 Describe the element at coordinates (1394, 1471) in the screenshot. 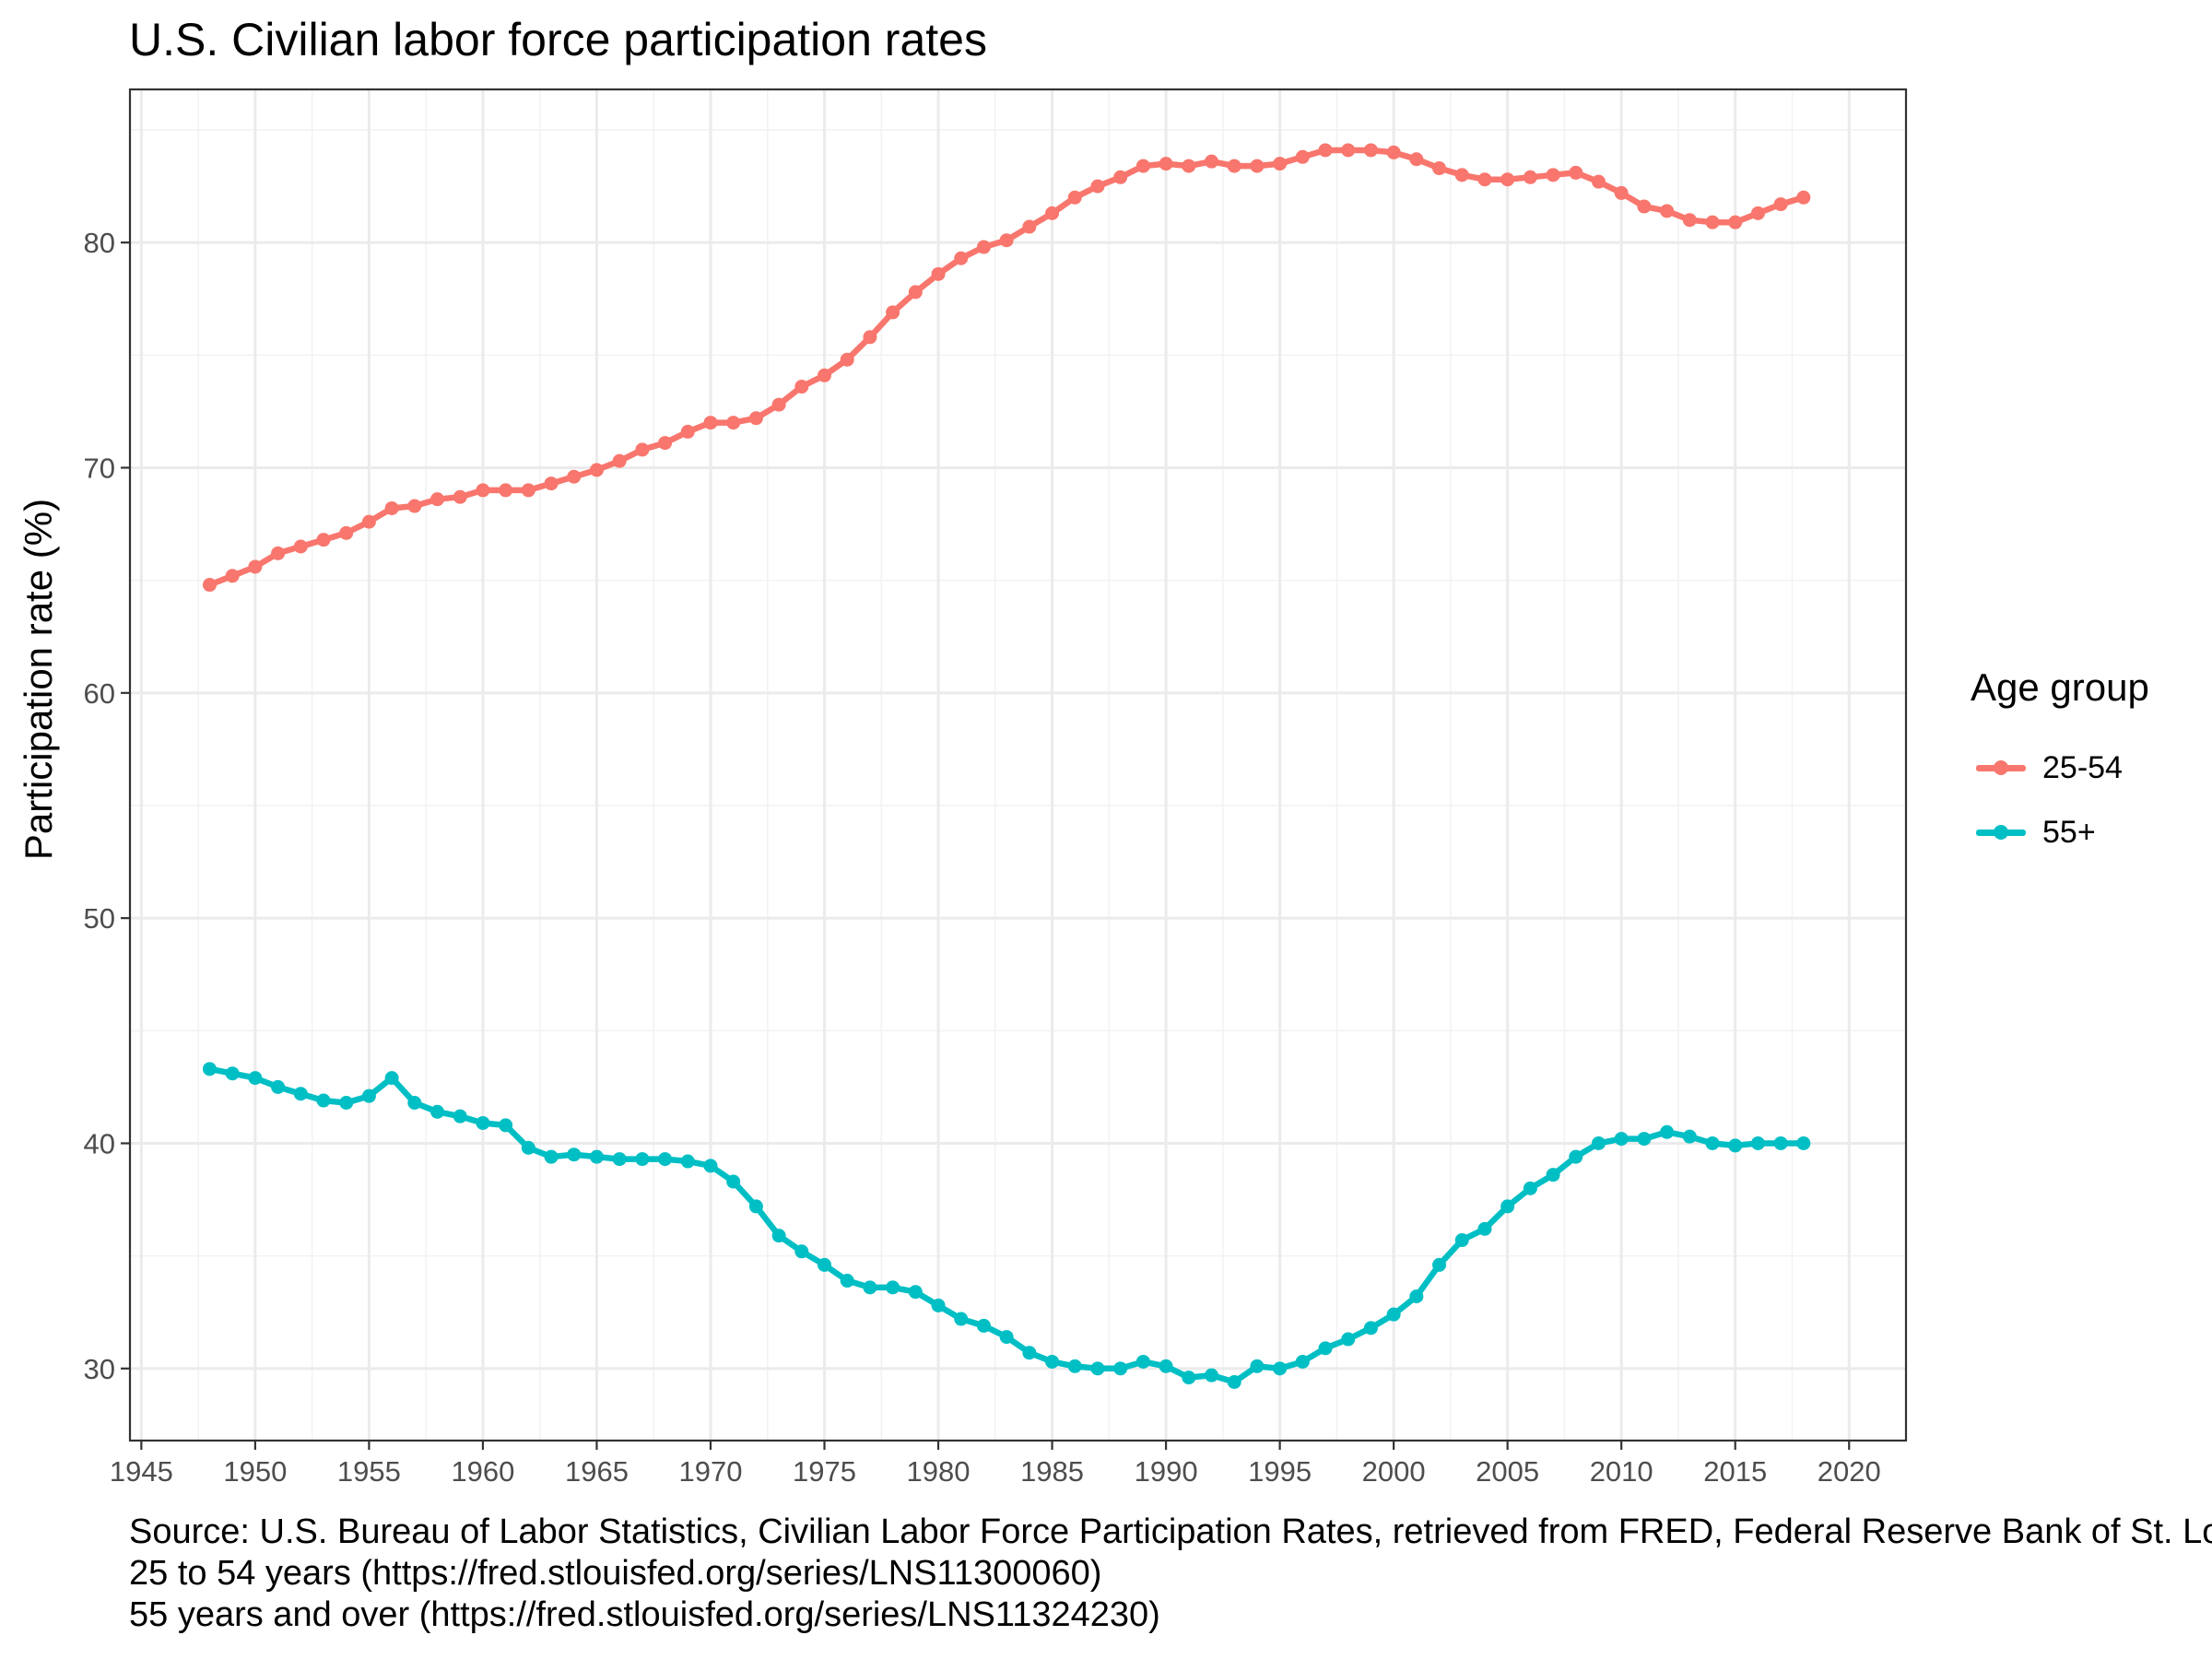

I see `x-tick-label: 2000` at that location.